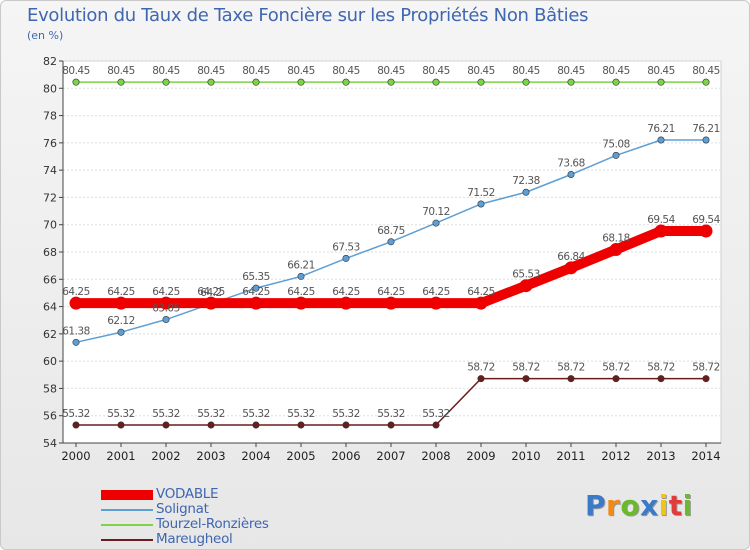 The image size is (750, 550). What do you see at coordinates (231, 509) in the screenshot?
I see `legend-item-solignat: Solignat` at bounding box center [231, 509].